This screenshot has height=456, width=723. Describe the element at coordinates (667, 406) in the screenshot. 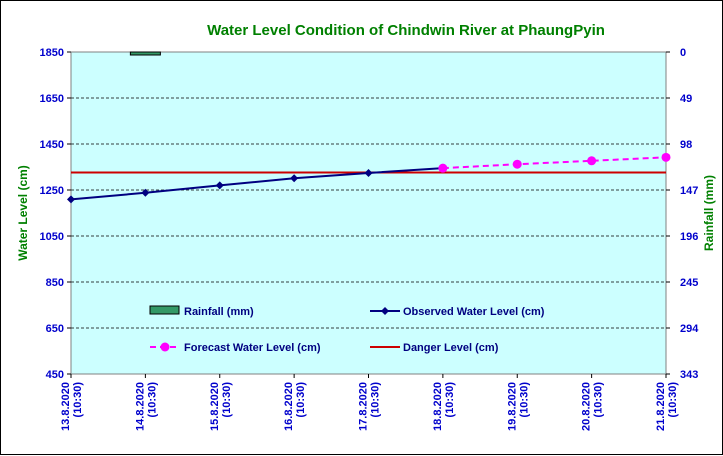

I see `x-tick-label: 21.8.2020(10:30)` at that location.